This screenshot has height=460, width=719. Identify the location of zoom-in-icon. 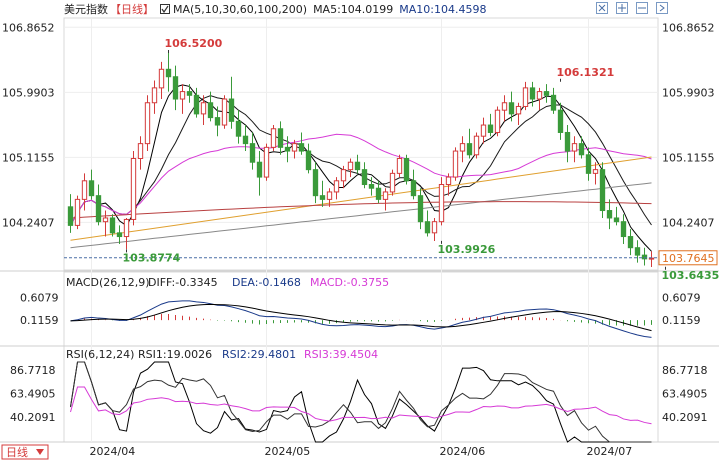
(622, 8).